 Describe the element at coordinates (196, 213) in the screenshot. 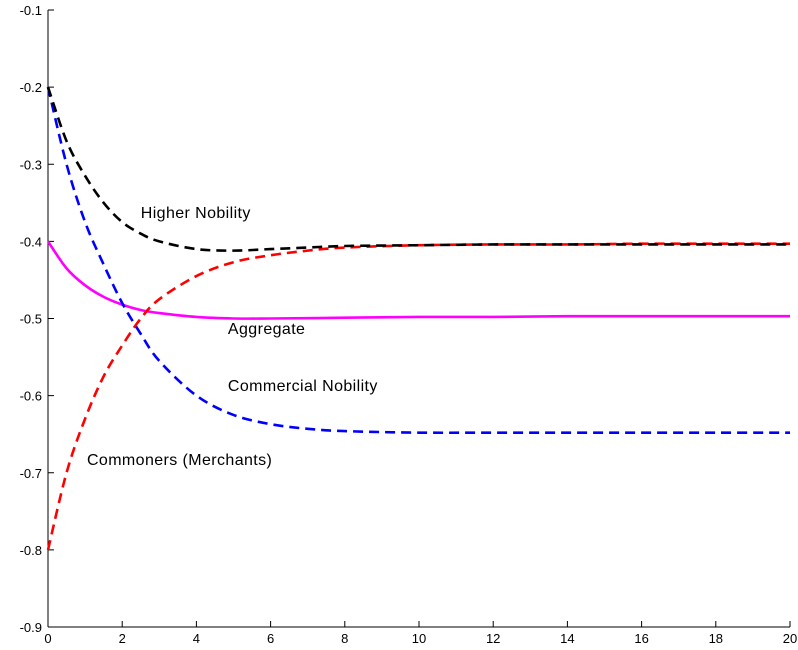

I see `annotation-higher-nobility: Higher Nobility` at that location.